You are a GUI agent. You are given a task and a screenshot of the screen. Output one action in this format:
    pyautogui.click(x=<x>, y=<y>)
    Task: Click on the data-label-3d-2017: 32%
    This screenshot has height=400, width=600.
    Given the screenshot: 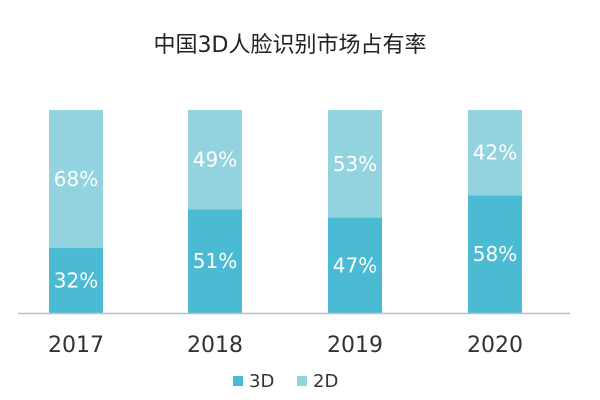 What is the action you would take?
    pyautogui.click(x=76, y=281)
    